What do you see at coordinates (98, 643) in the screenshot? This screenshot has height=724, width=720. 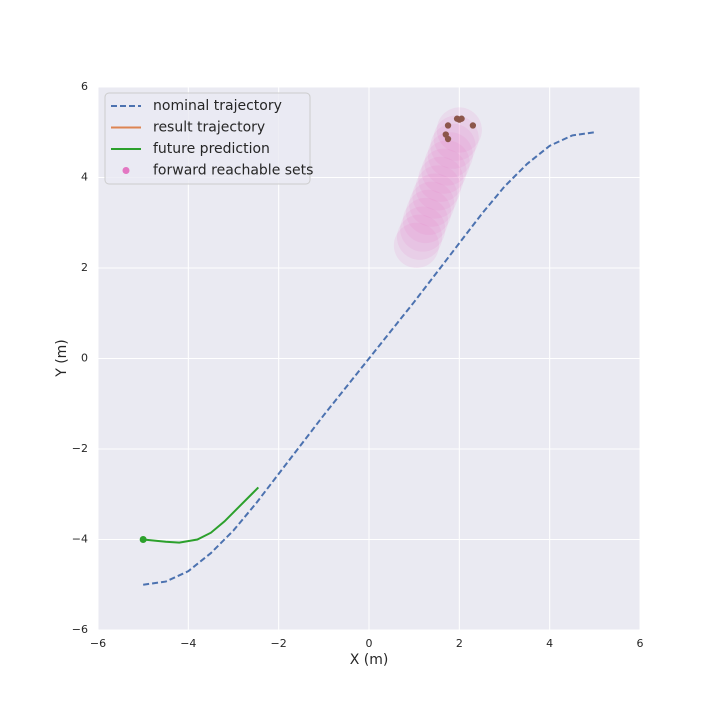 I see `x-tick-label: −6` at bounding box center [98, 643].